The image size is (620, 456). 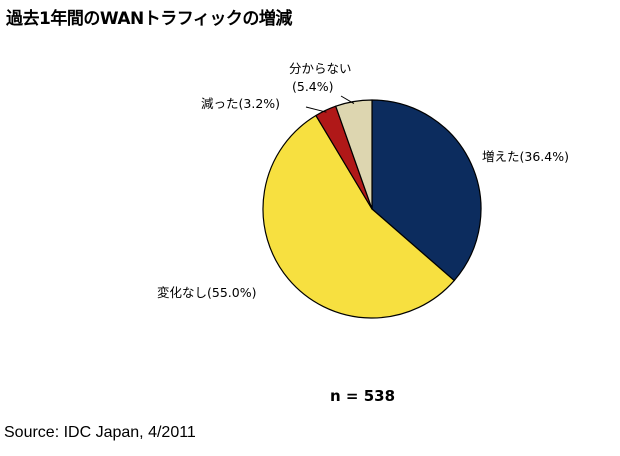 What do you see at coordinates (149, 19) in the screenshot?
I see `chart-title: 過去1年間のWANトラフィックの増減` at bounding box center [149, 19].